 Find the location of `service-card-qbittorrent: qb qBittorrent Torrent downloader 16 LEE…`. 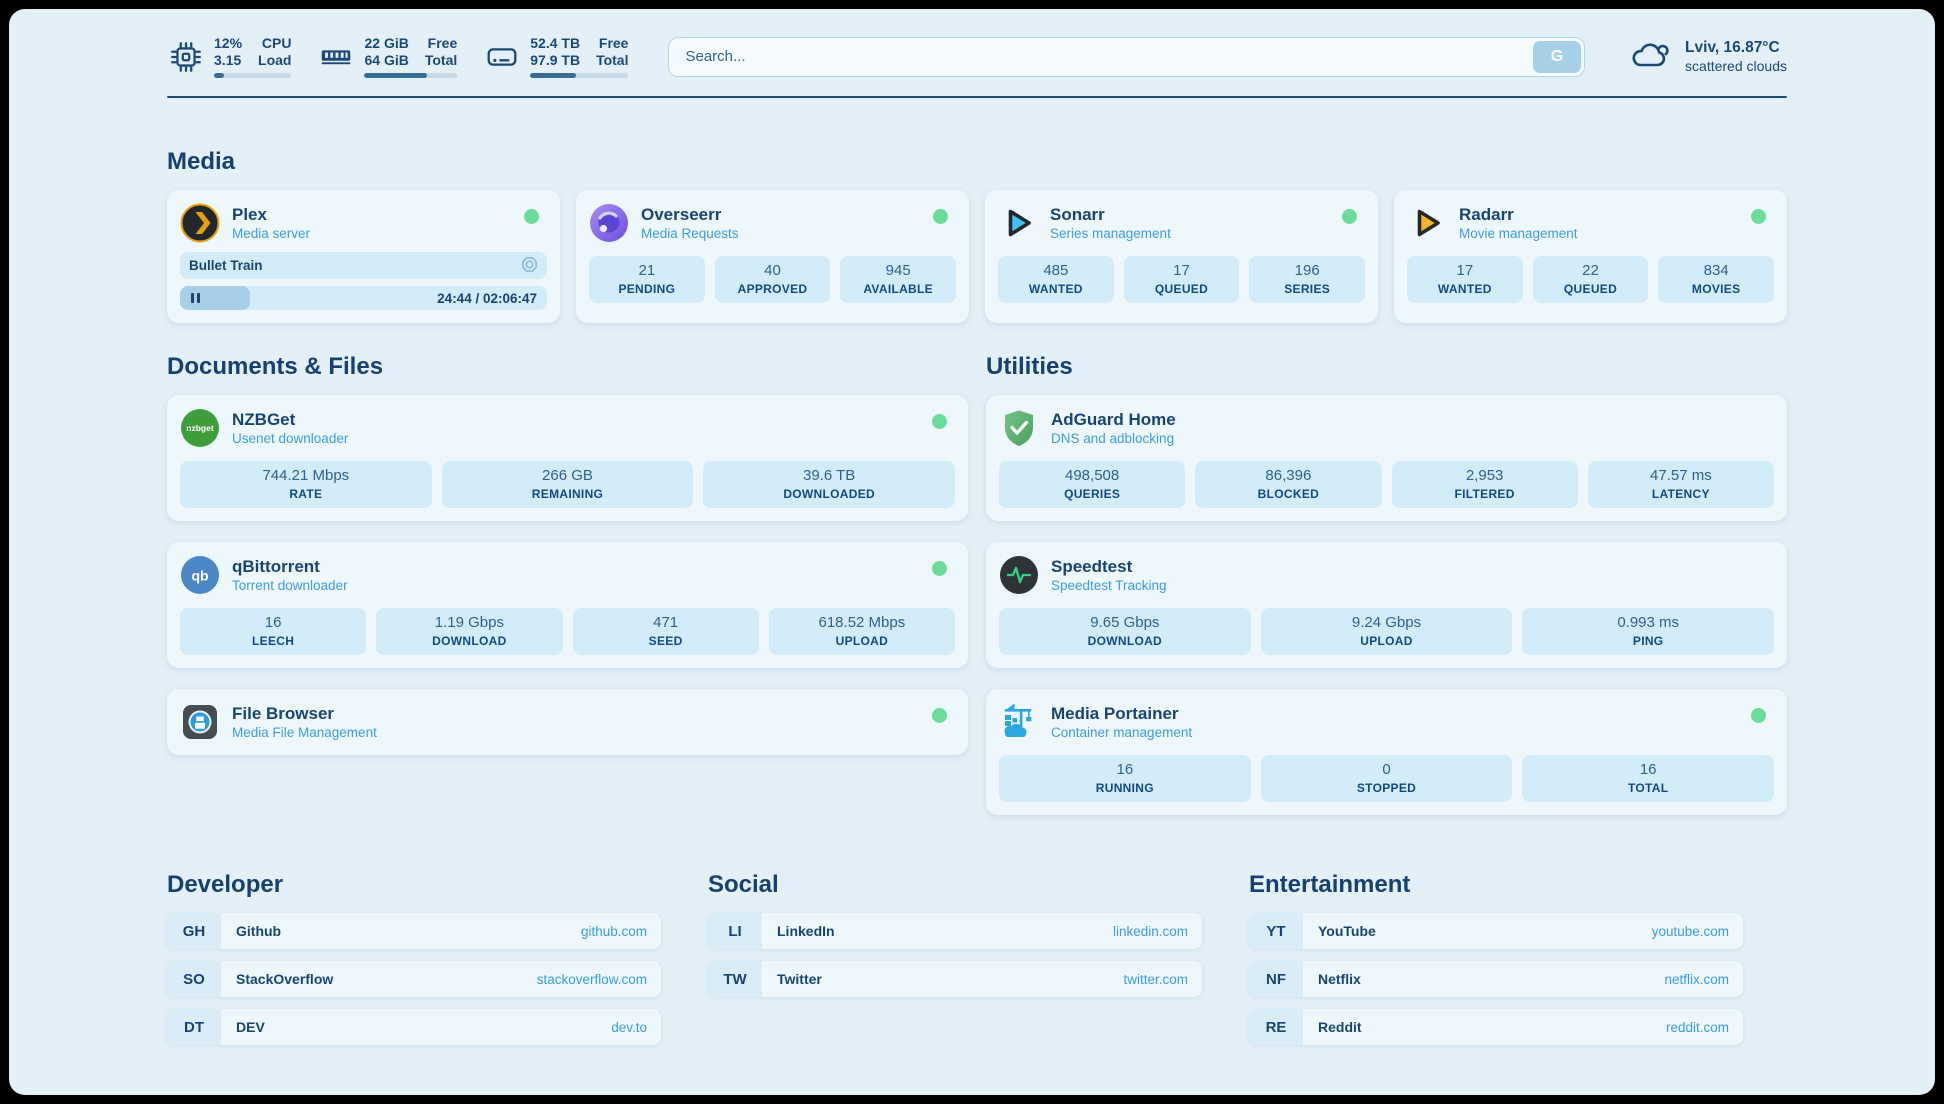

service-card-qbittorrent: qb qBittorrent Torrent downloader 16 LEE… is located at coordinates (567, 605).